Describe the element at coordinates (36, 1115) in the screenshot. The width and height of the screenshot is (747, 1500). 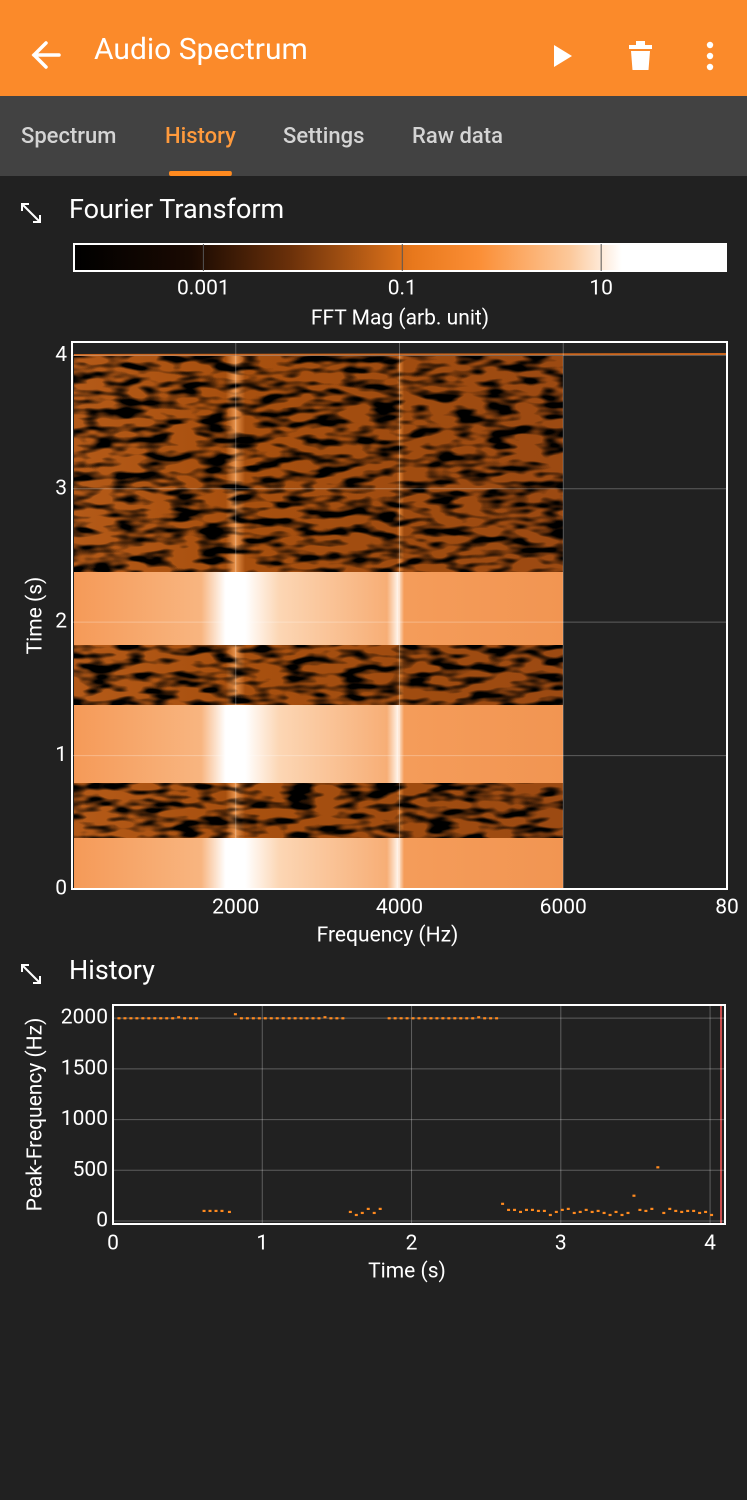
I see `y-axis-label: Peak-Frequency (Hz)` at that location.